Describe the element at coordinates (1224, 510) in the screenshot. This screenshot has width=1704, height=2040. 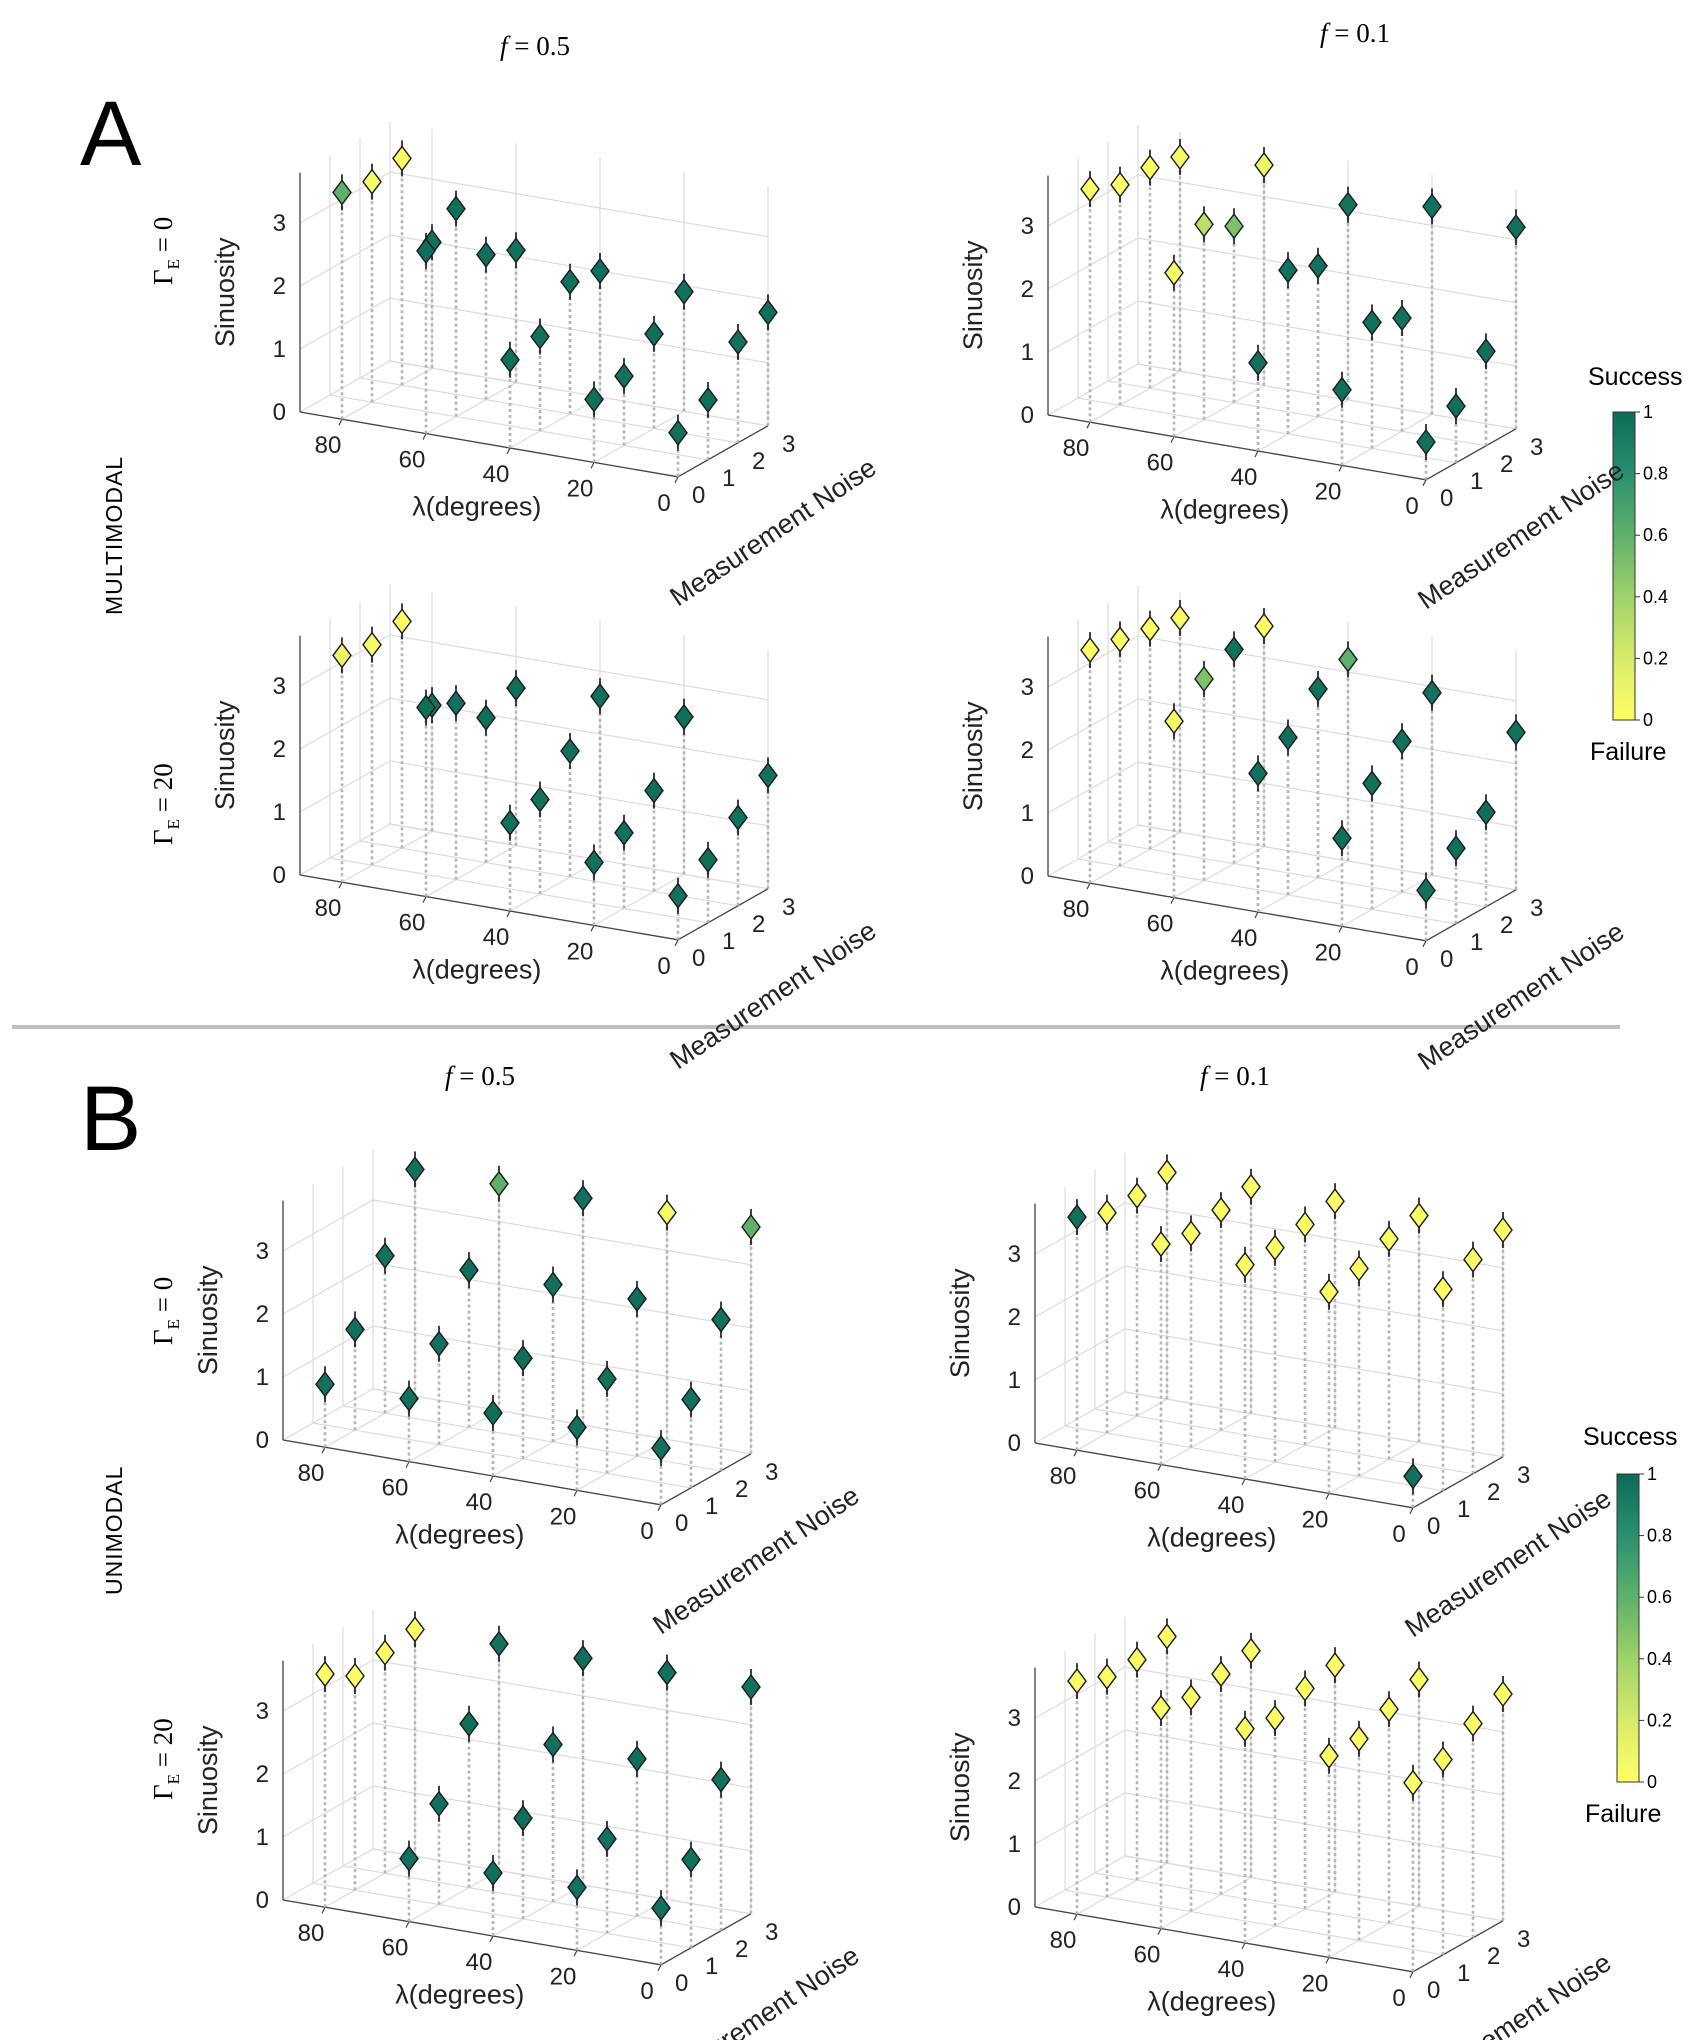
I see `x-axis-label: λ(degrees)` at that location.